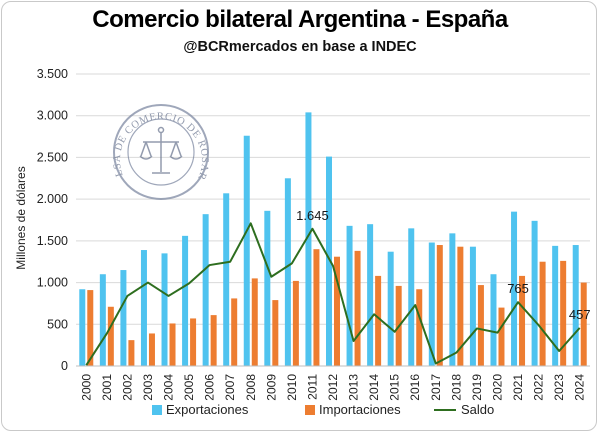  What do you see at coordinates (497, 387) in the screenshot?
I see `x-tick-label: 2020` at bounding box center [497, 387].